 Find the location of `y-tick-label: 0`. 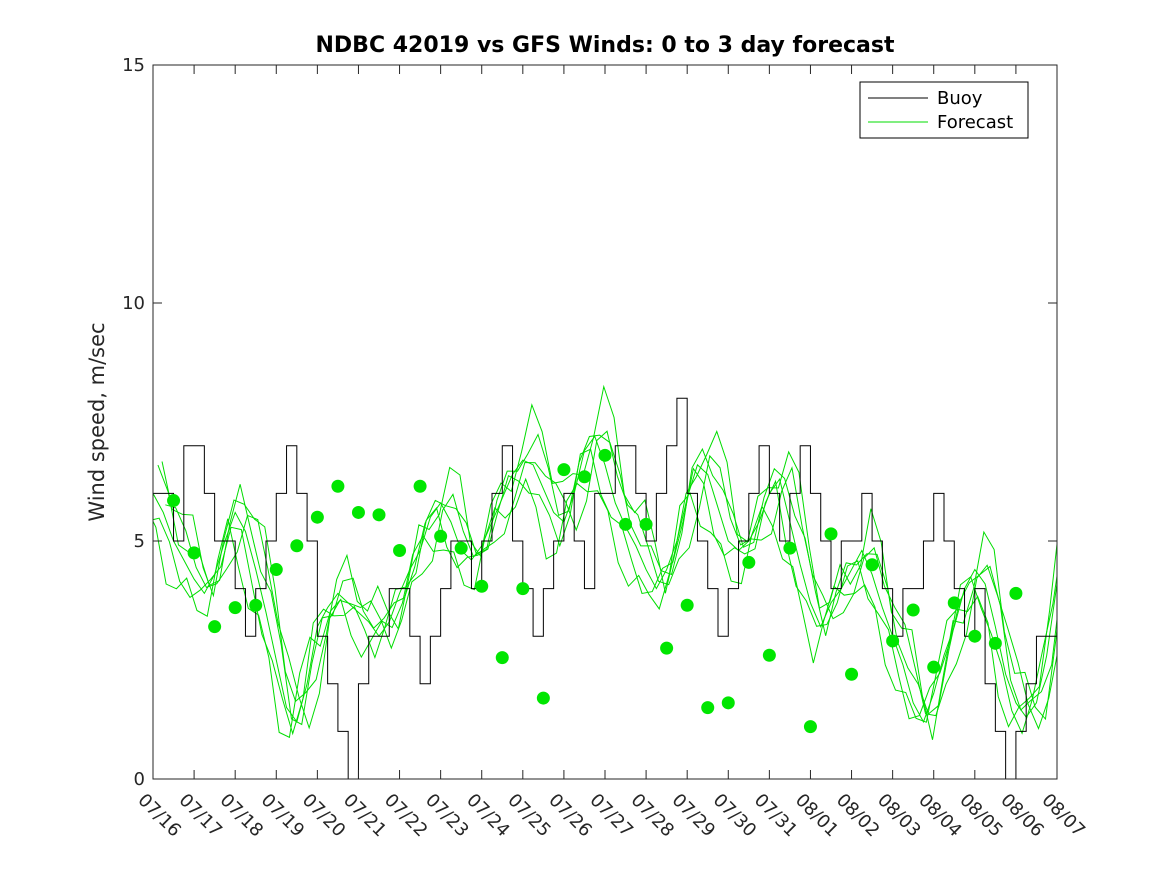

y-tick-label: 0 is located at coordinates (139, 779).